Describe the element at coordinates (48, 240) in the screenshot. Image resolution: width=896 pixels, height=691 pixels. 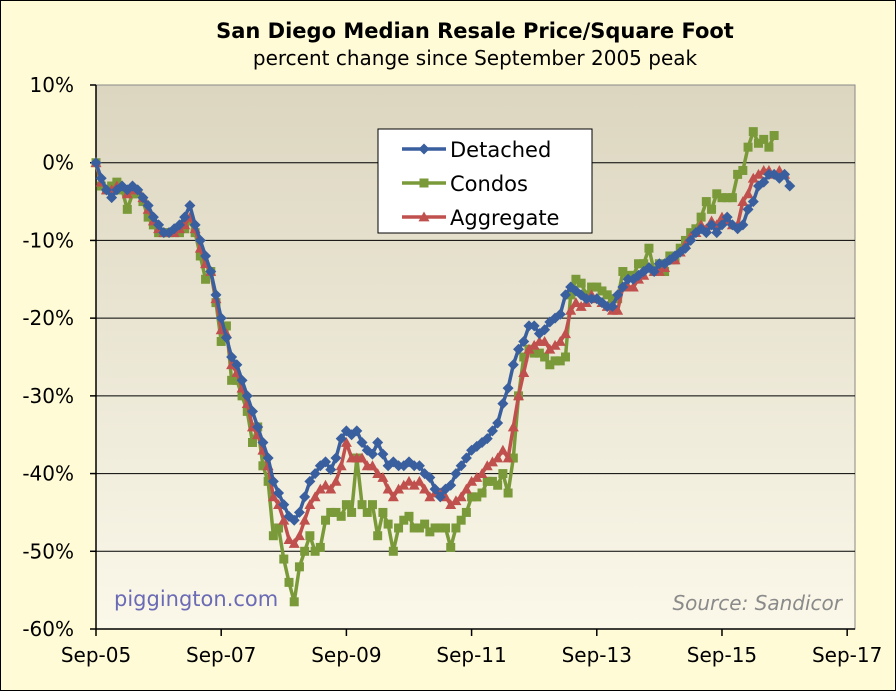
I see `y-tick-label: -10%` at that location.